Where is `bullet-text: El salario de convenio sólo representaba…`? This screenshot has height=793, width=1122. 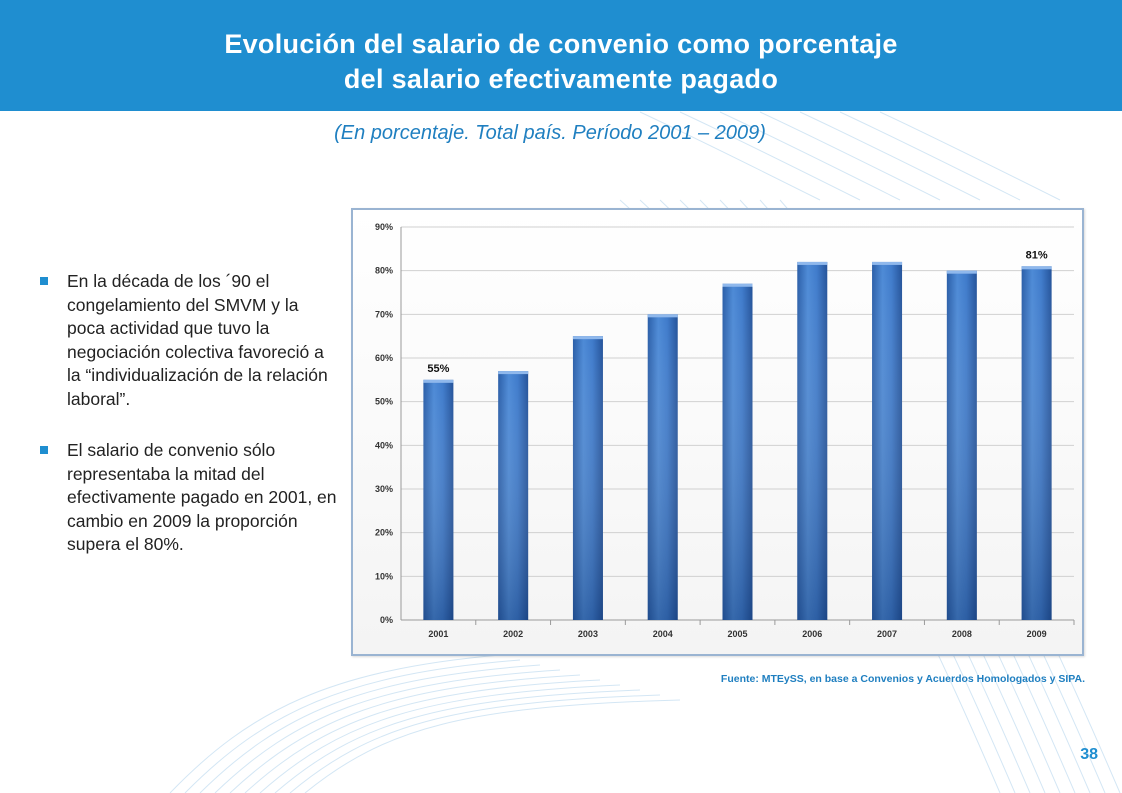
bullet-text: El salario de convenio sólo representaba… is located at coordinates (202, 497).